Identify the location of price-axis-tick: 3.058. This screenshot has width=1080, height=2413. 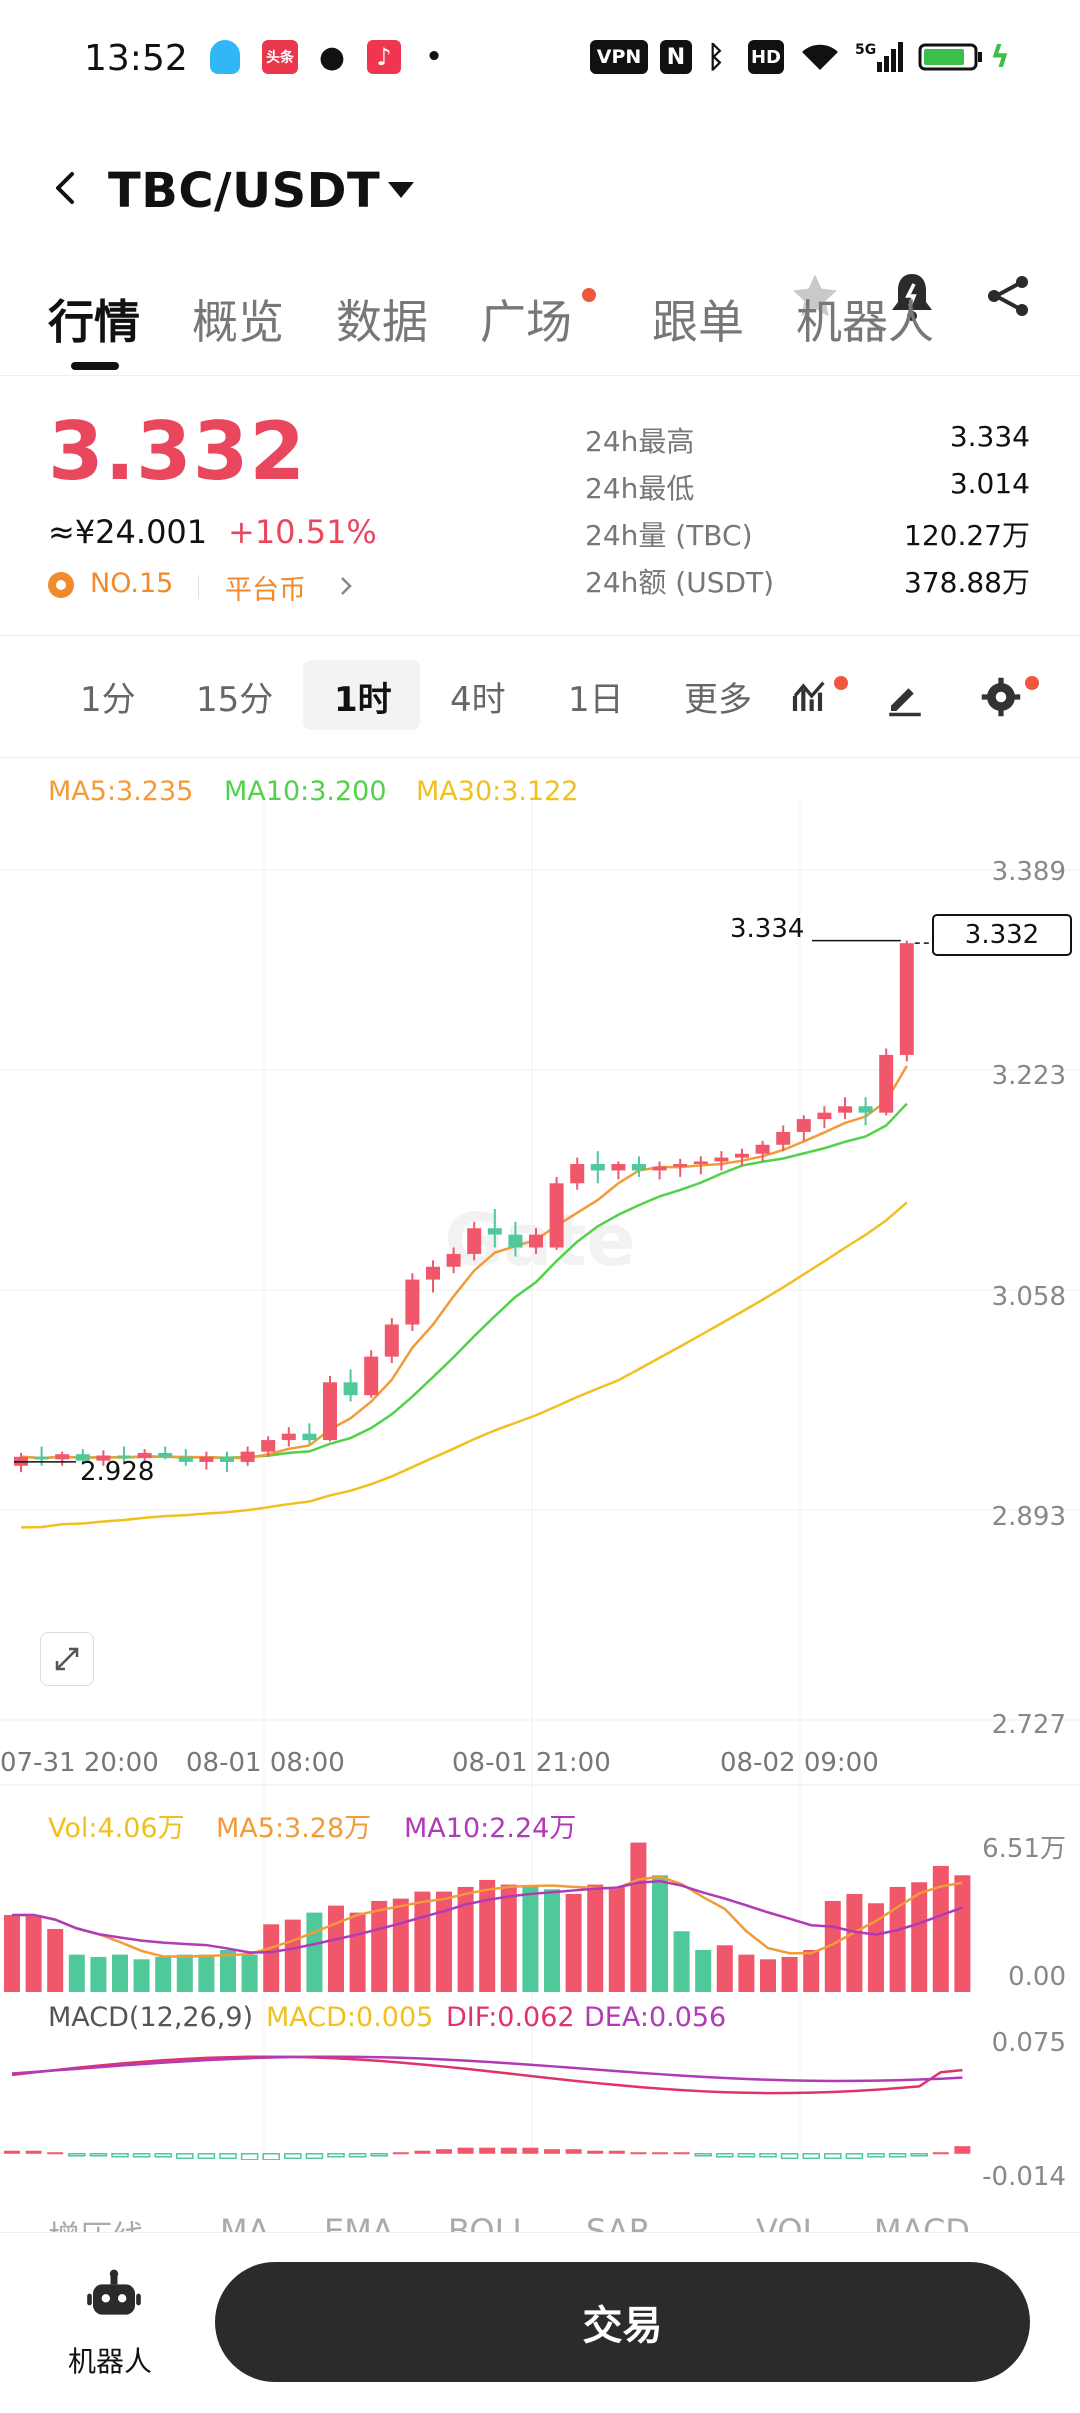
(1028, 1297).